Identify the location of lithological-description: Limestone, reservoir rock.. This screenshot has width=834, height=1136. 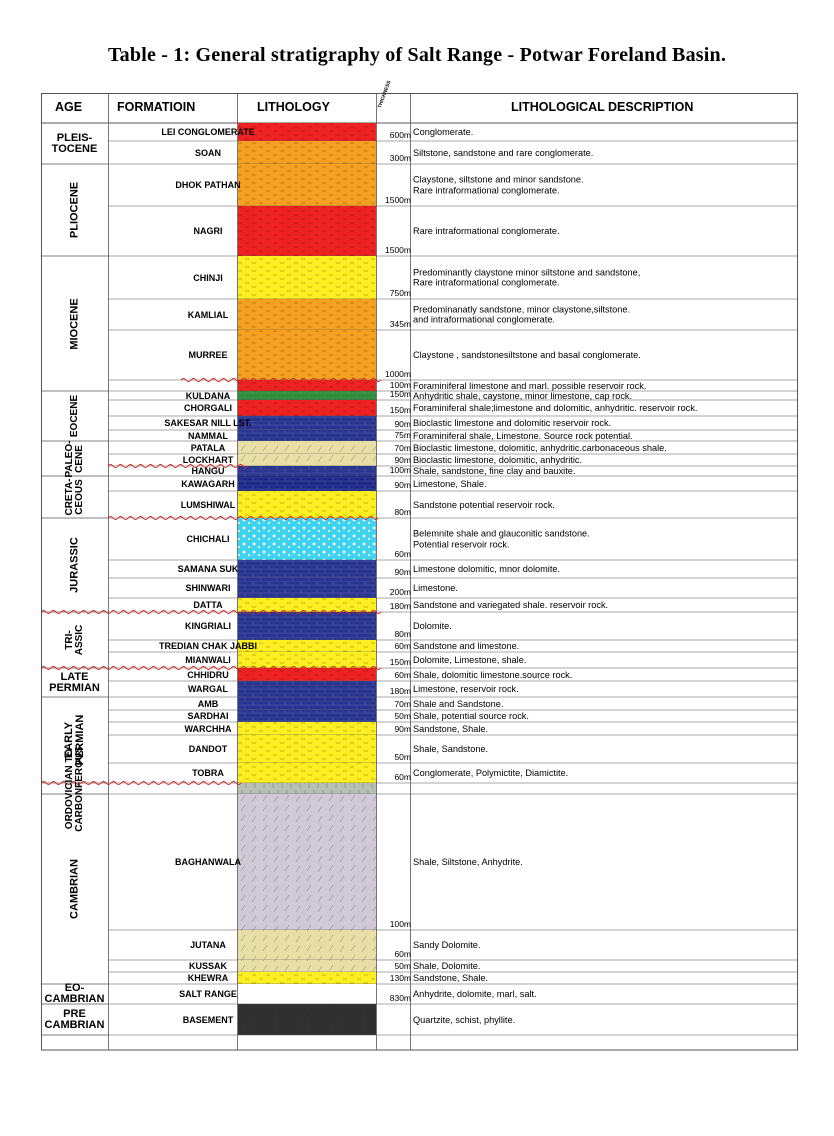
(466, 688).